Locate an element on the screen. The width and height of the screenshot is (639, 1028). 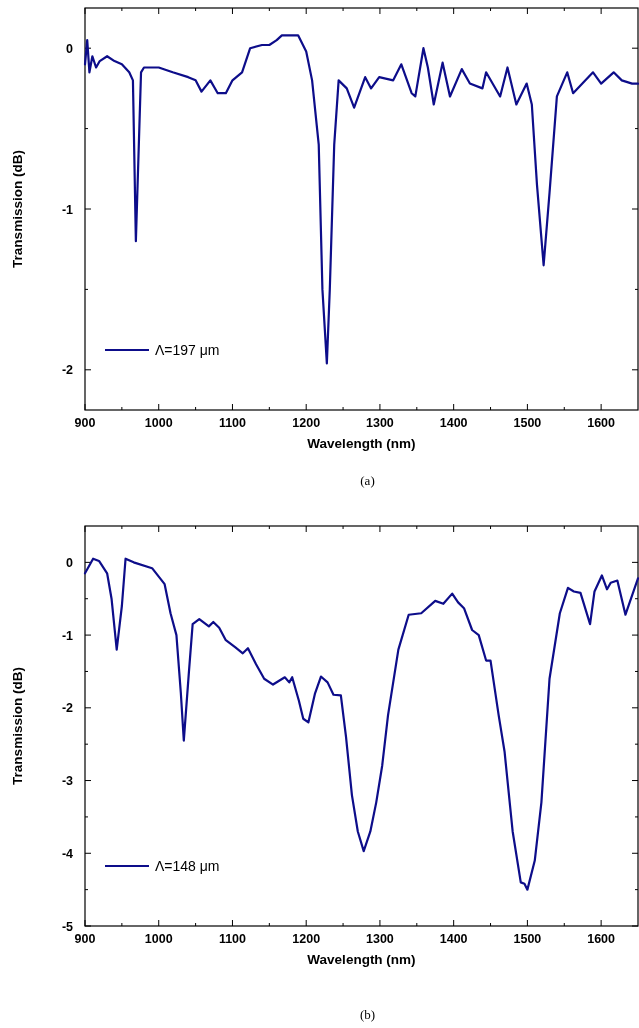
y-tick-label: -5 is located at coordinates (67, 926).